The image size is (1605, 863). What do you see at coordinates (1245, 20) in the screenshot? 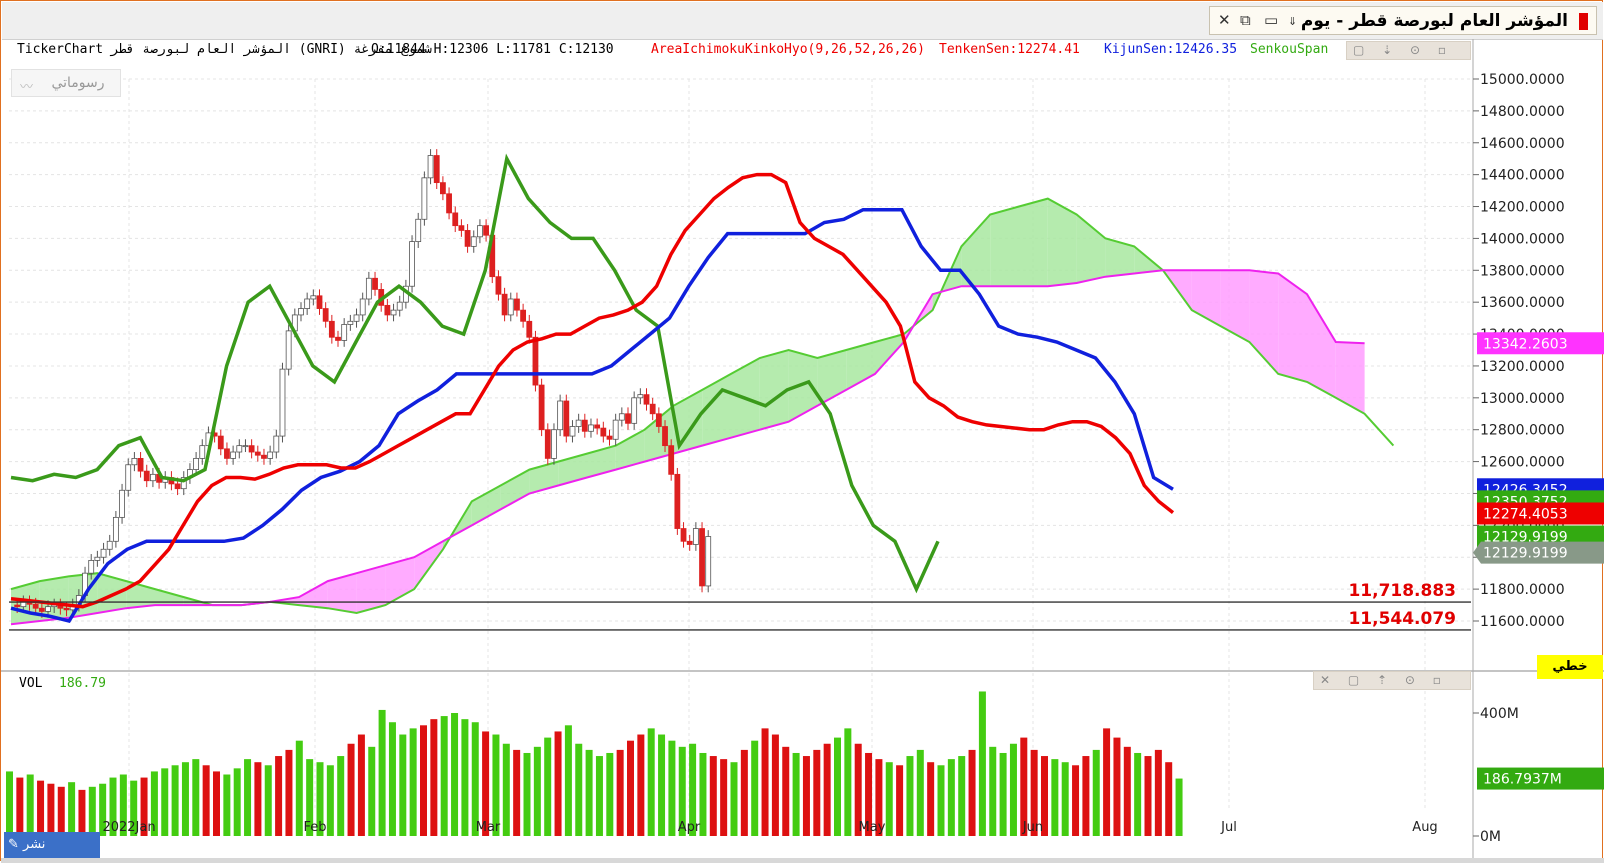
I see `copy-icon: ⧉` at bounding box center [1245, 20].